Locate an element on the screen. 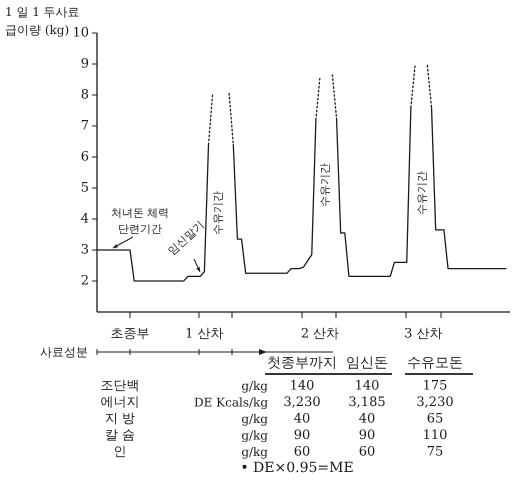 Image resolution: width=514 pixels, height=481 pixels. y-tick-label: 5 is located at coordinates (84, 188).